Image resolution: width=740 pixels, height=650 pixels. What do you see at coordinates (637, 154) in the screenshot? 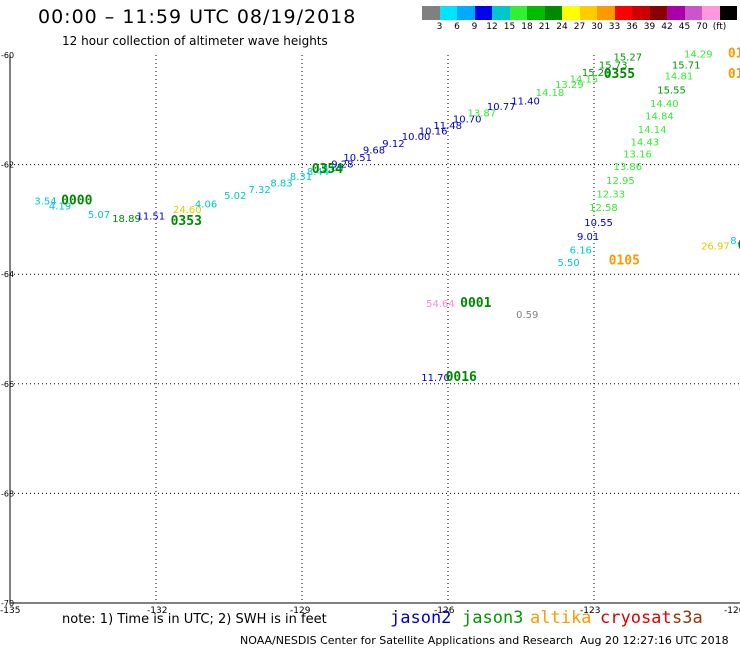
I see `wave-height-label: 13.16` at bounding box center [637, 154].